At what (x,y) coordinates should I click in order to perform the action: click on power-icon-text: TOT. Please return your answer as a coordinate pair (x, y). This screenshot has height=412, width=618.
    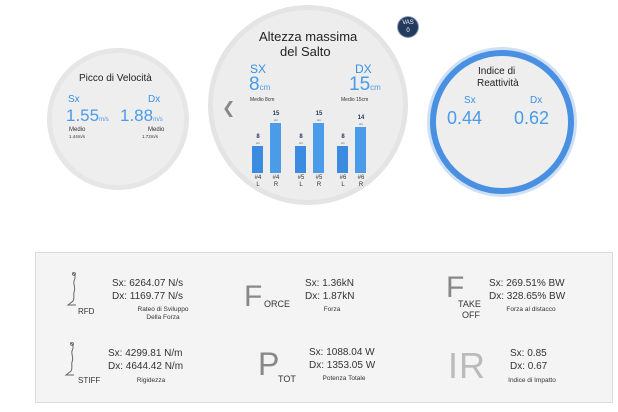
    Looking at the image, I should click on (287, 379).